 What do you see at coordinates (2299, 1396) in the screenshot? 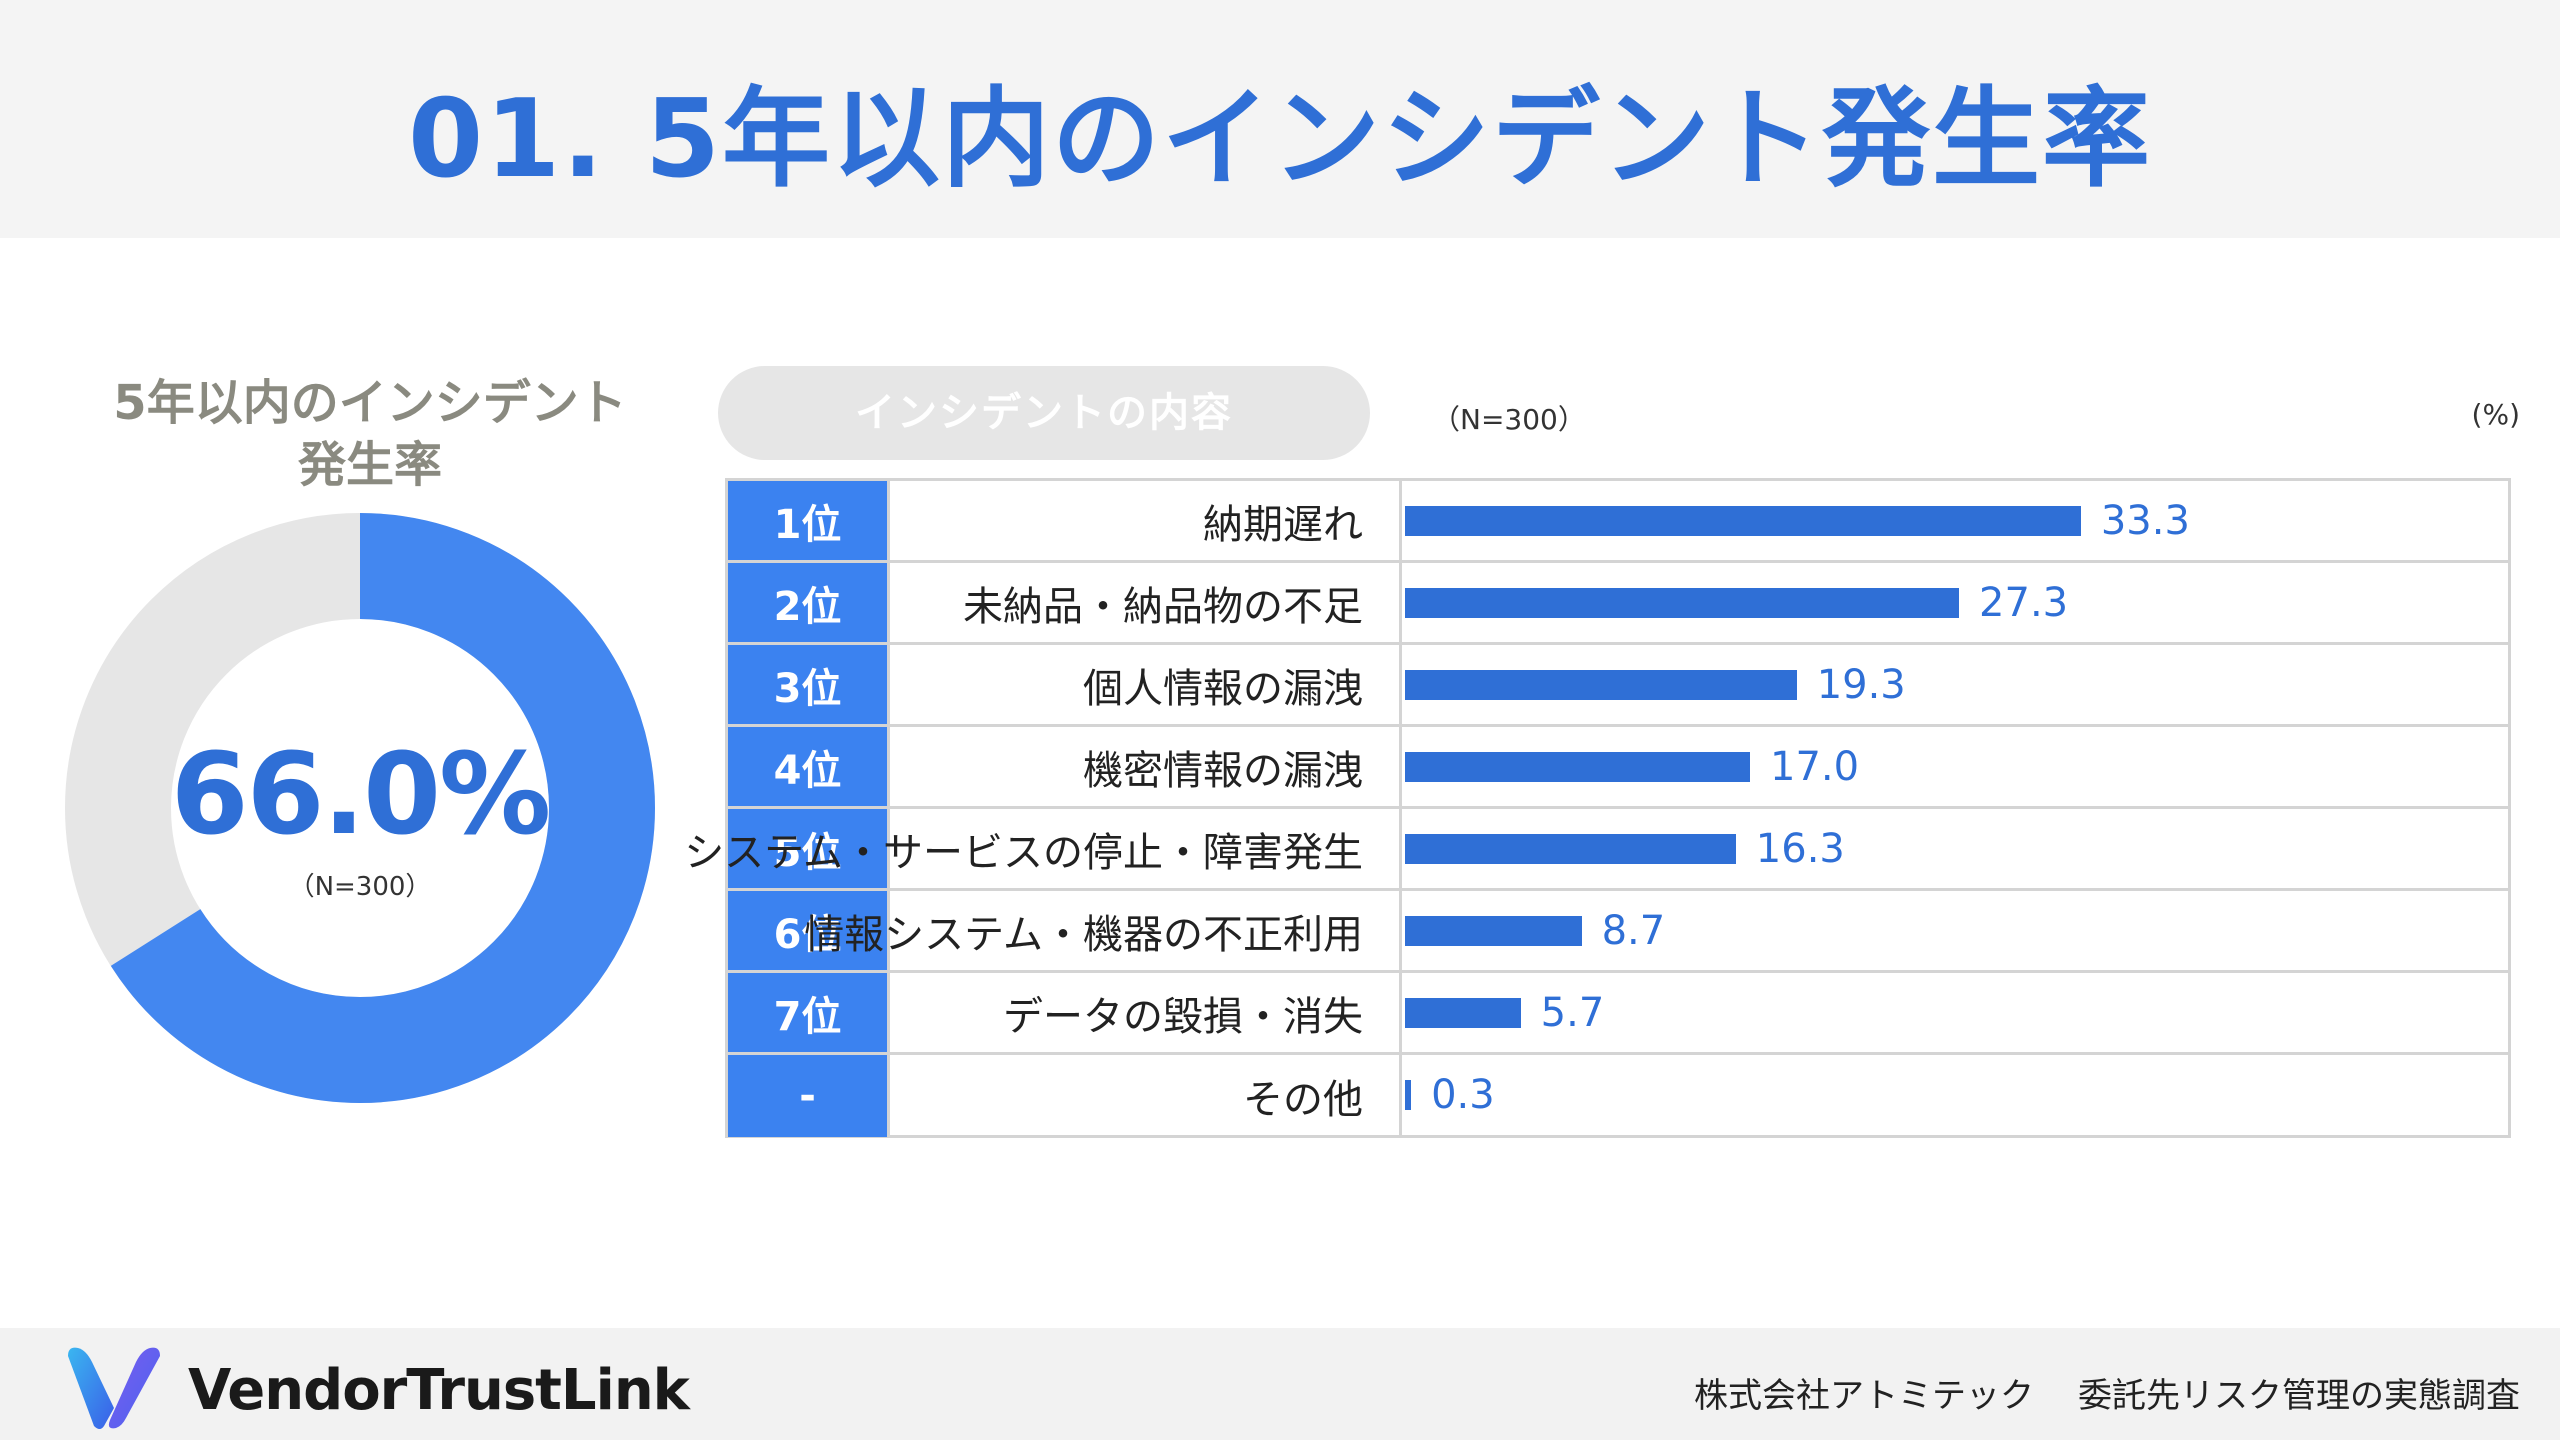
I see `footer-survey-title: 委託先リスク管理の実態調査` at bounding box center [2299, 1396].